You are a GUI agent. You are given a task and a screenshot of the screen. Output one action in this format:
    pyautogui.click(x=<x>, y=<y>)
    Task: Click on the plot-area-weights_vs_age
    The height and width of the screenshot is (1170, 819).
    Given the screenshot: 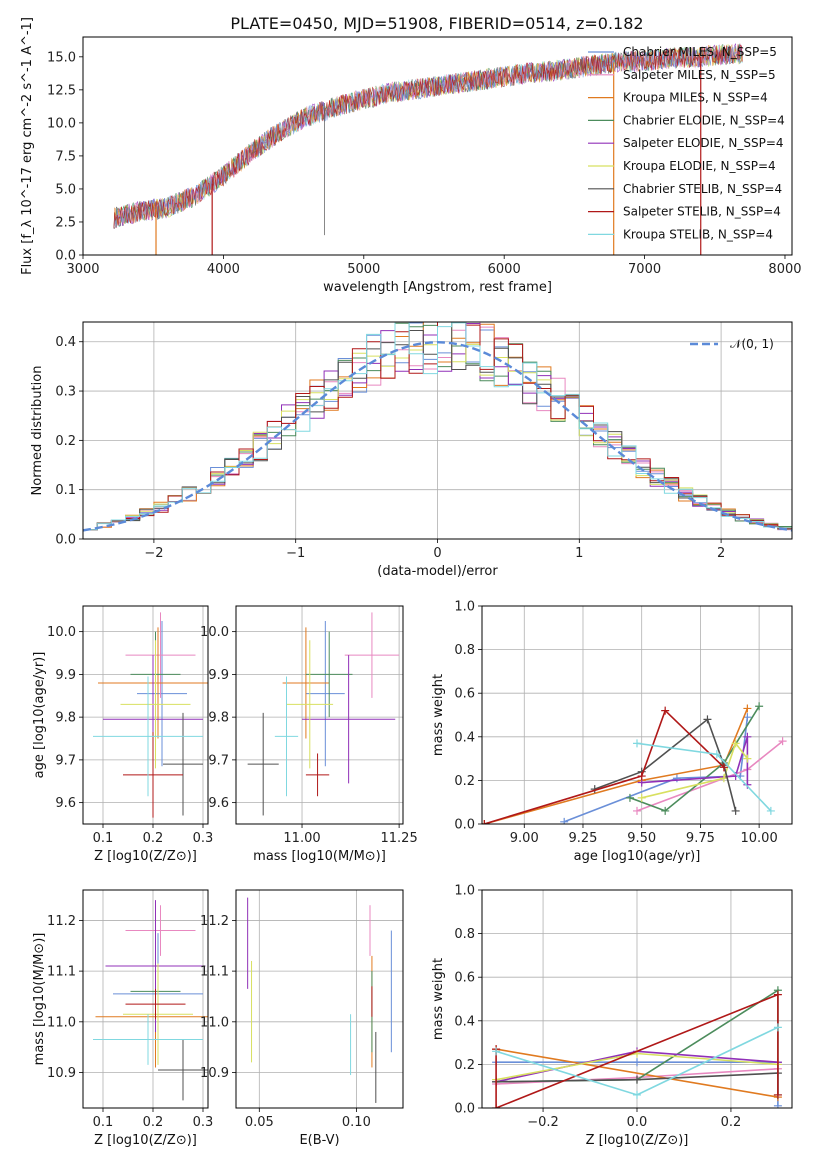 What is the action you would take?
    pyautogui.click(x=634, y=763)
    